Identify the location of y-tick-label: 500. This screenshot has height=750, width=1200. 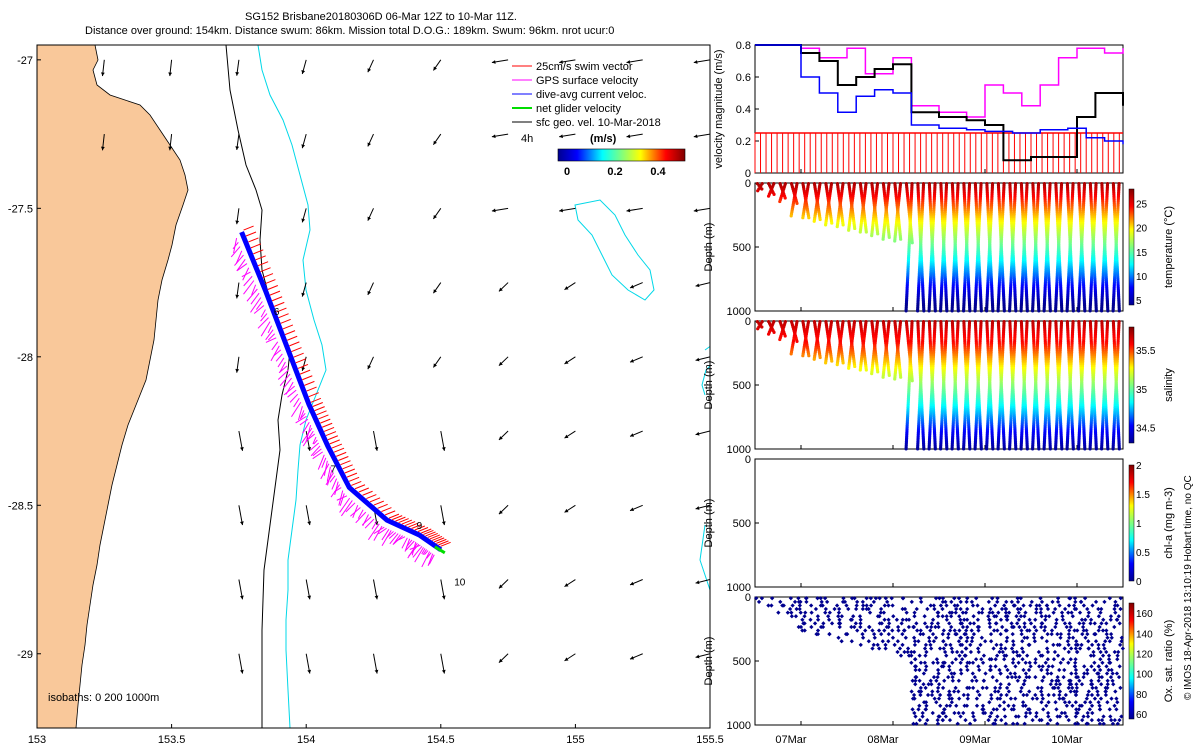
(742, 248).